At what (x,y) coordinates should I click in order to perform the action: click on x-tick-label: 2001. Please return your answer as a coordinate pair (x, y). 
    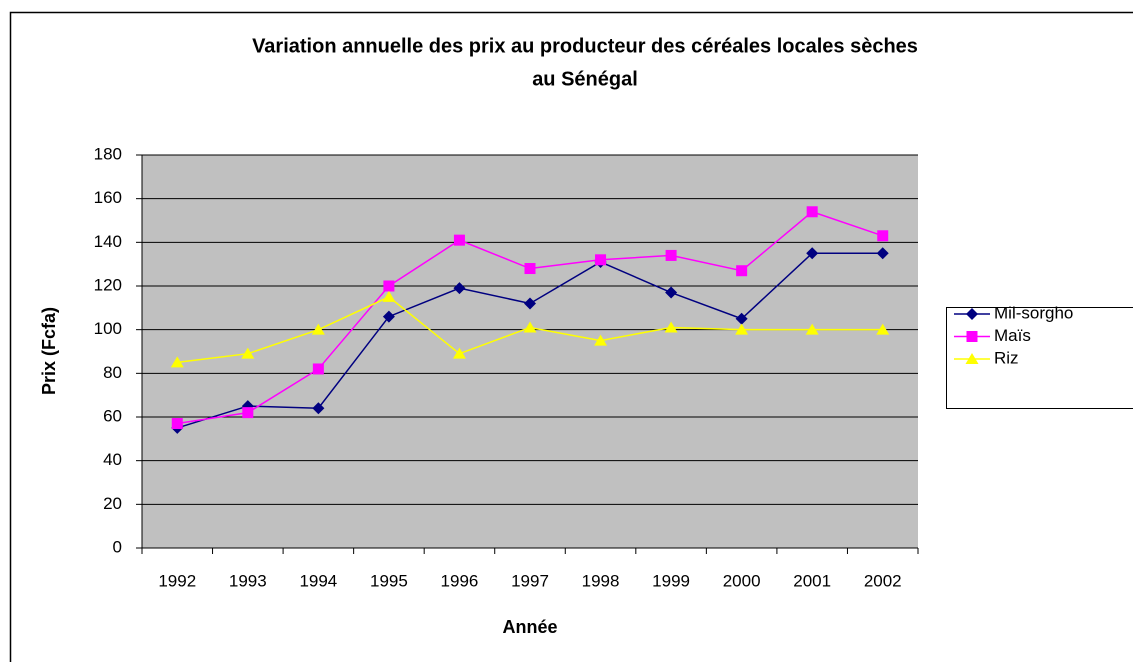
    Looking at the image, I should click on (812, 580).